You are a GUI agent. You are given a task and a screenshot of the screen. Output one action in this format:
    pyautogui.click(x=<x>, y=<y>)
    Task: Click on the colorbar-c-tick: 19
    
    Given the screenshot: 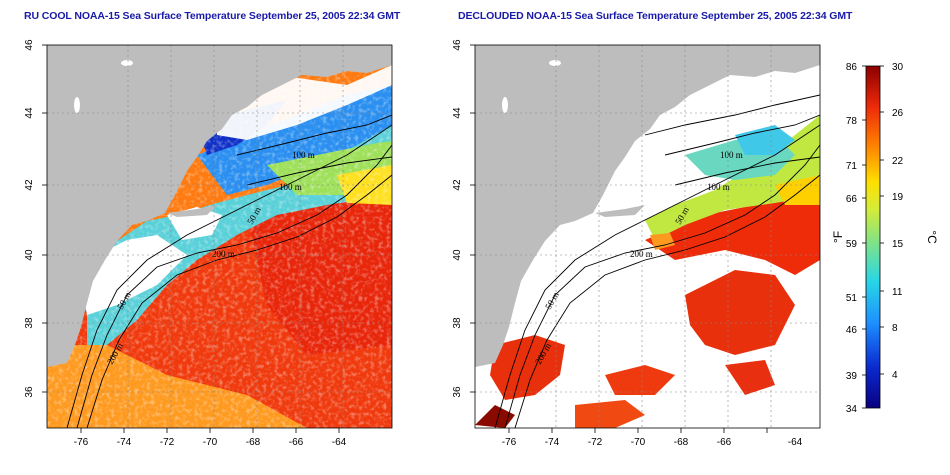 What is the action you would take?
    pyautogui.click(x=898, y=197)
    